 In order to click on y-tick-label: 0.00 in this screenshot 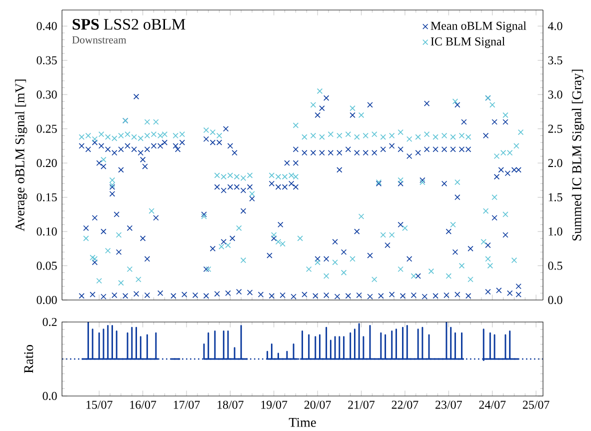, I will do `click(46, 300)`.